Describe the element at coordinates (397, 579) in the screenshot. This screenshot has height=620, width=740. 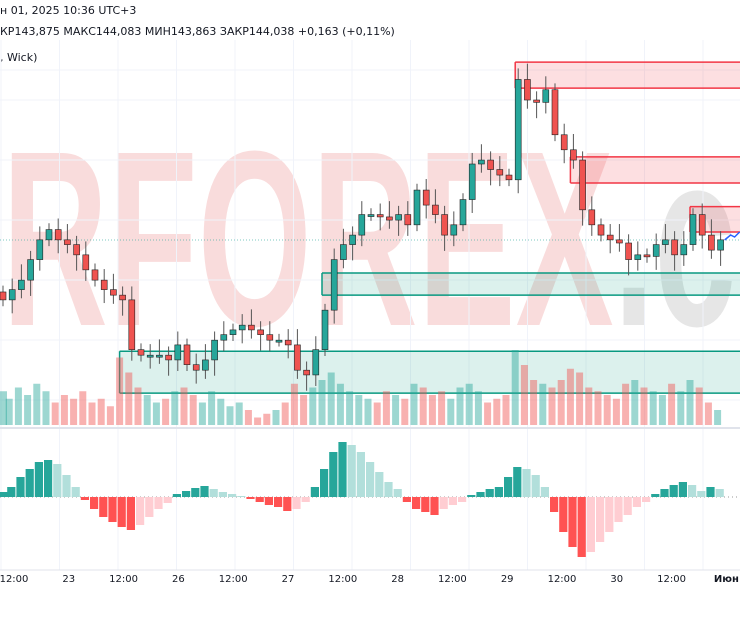
I see `time-axis-label: 28` at that location.